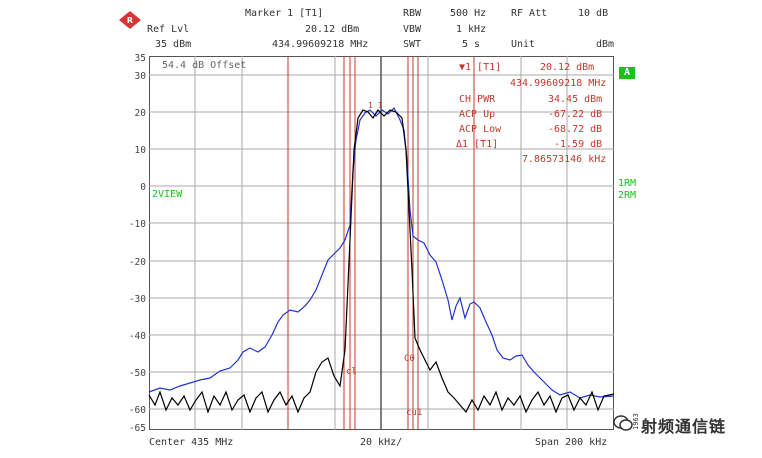  What do you see at coordinates (140, 76) in the screenshot?
I see `y-tick: 30` at bounding box center [140, 76].